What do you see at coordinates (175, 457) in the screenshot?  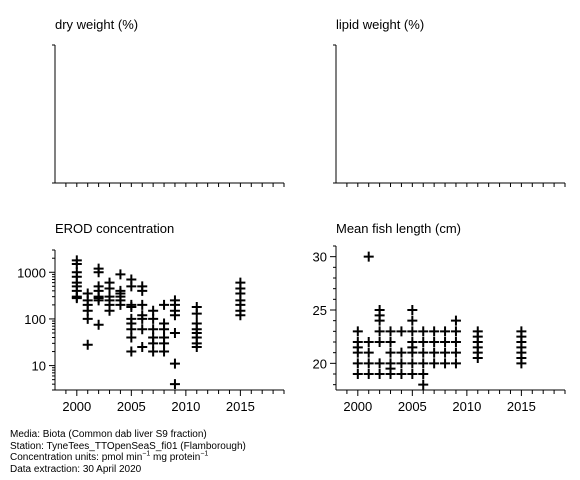 I see `units-mid: mg protein` at bounding box center [175, 457].